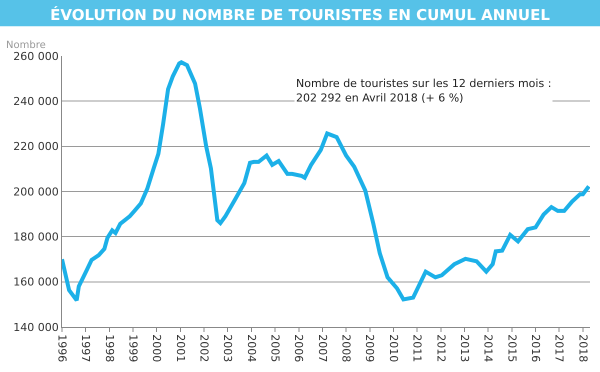 The height and width of the screenshot is (372, 600). I want to click on chart-title: ÉVOLUTION DU NOMBRE DE TOURISTES EN CUMUL ANNUEL, so click(300, 15).